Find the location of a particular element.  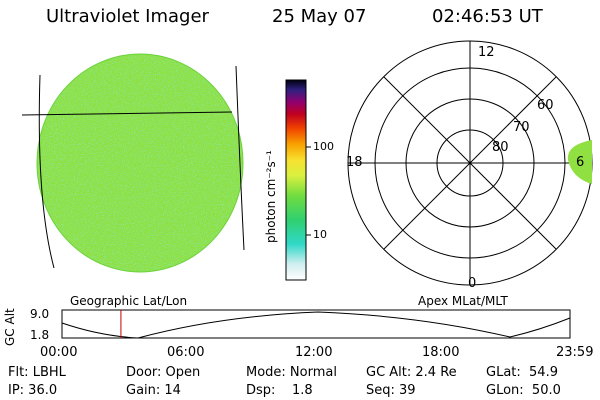

mlt-label-6: 6 is located at coordinates (580, 162).